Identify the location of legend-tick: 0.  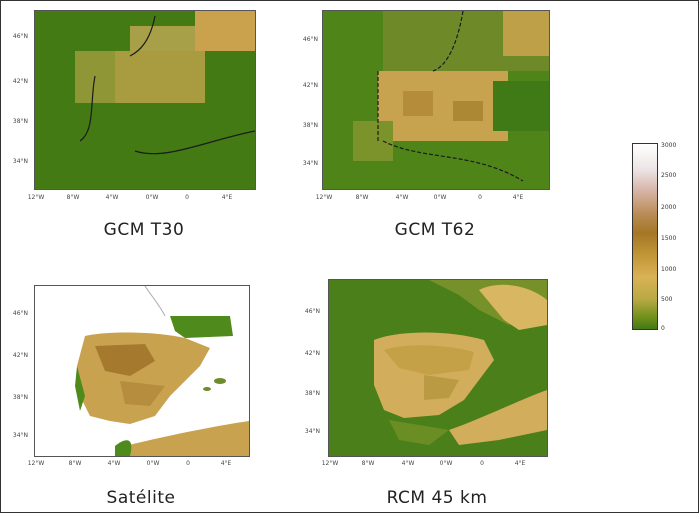
(663, 328).